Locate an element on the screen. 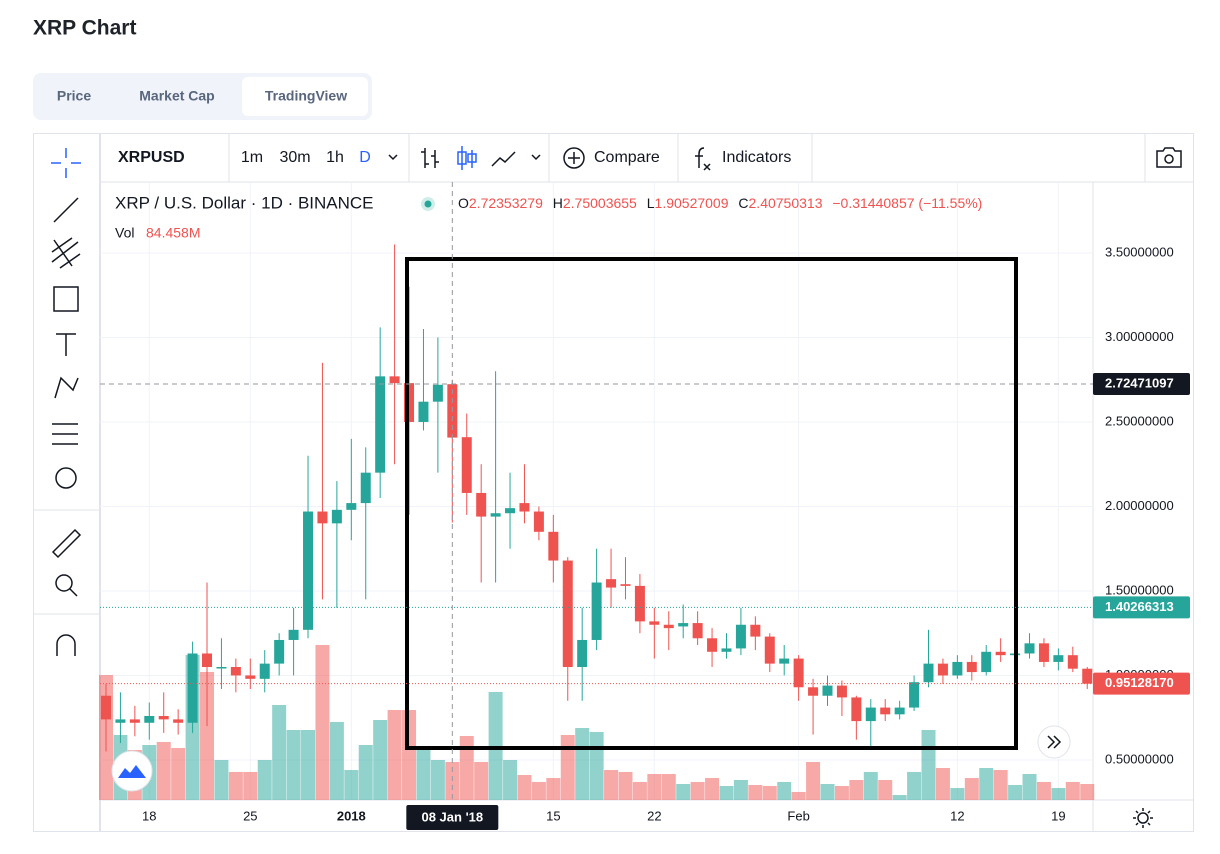 The image size is (1220, 854). vol-value: 84.458M is located at coordinates (173, 233).